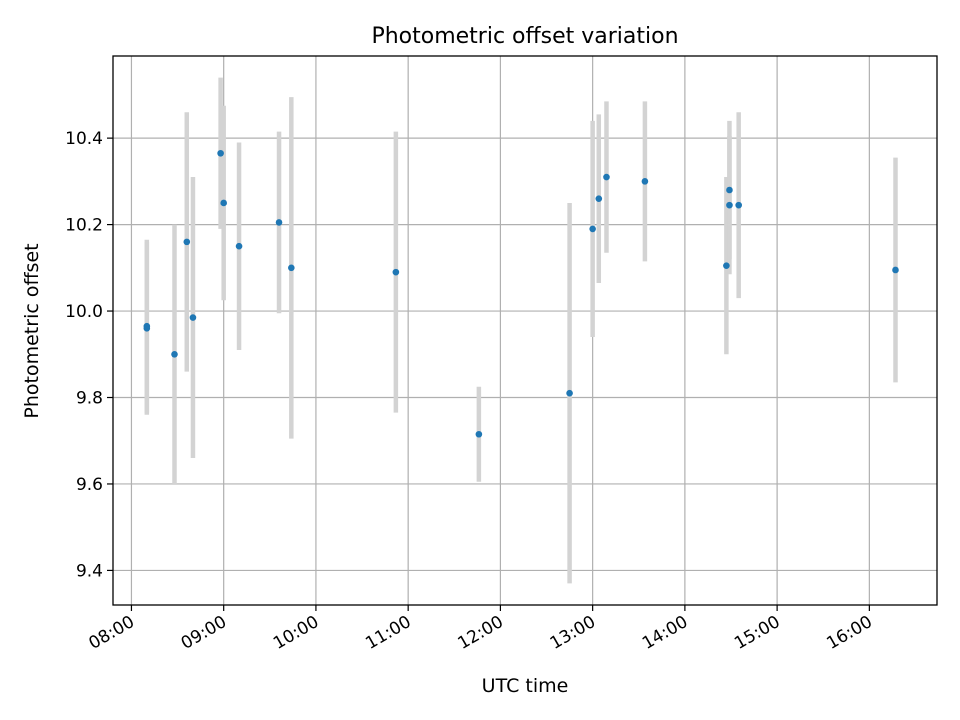 This screenshot has height=720, width=960. I want to click on y-tick-label: 9.6, so click(89, 485).